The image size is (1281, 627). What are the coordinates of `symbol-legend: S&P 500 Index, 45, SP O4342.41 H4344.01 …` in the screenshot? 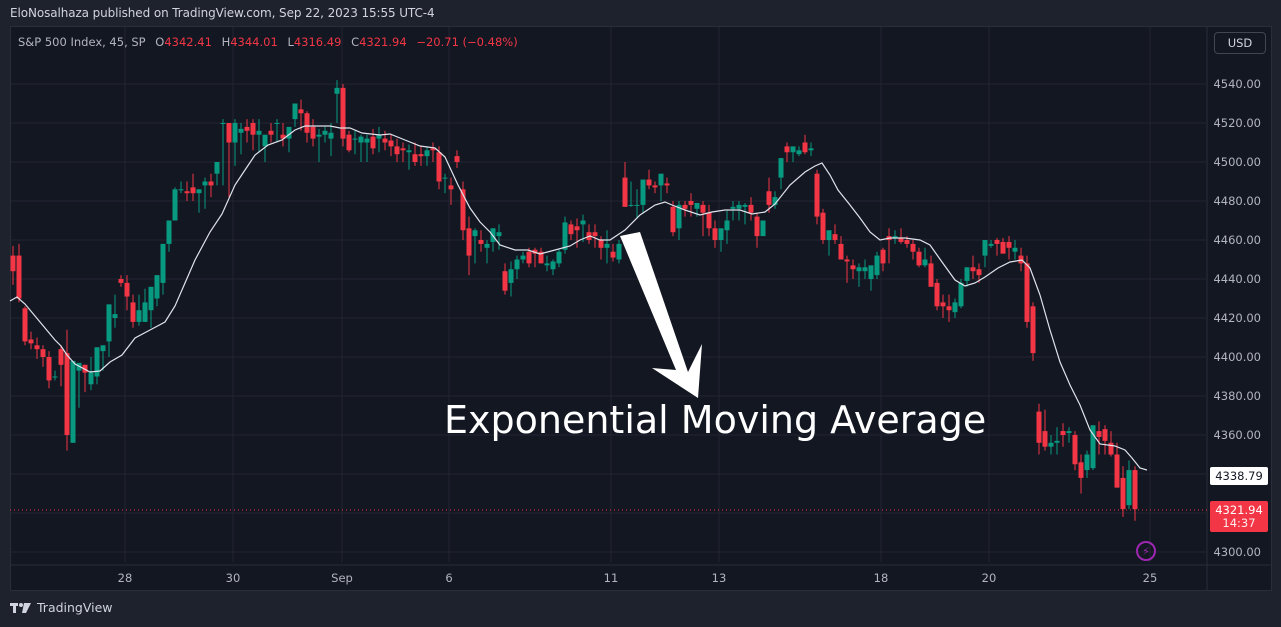 It's located at (268, 42).